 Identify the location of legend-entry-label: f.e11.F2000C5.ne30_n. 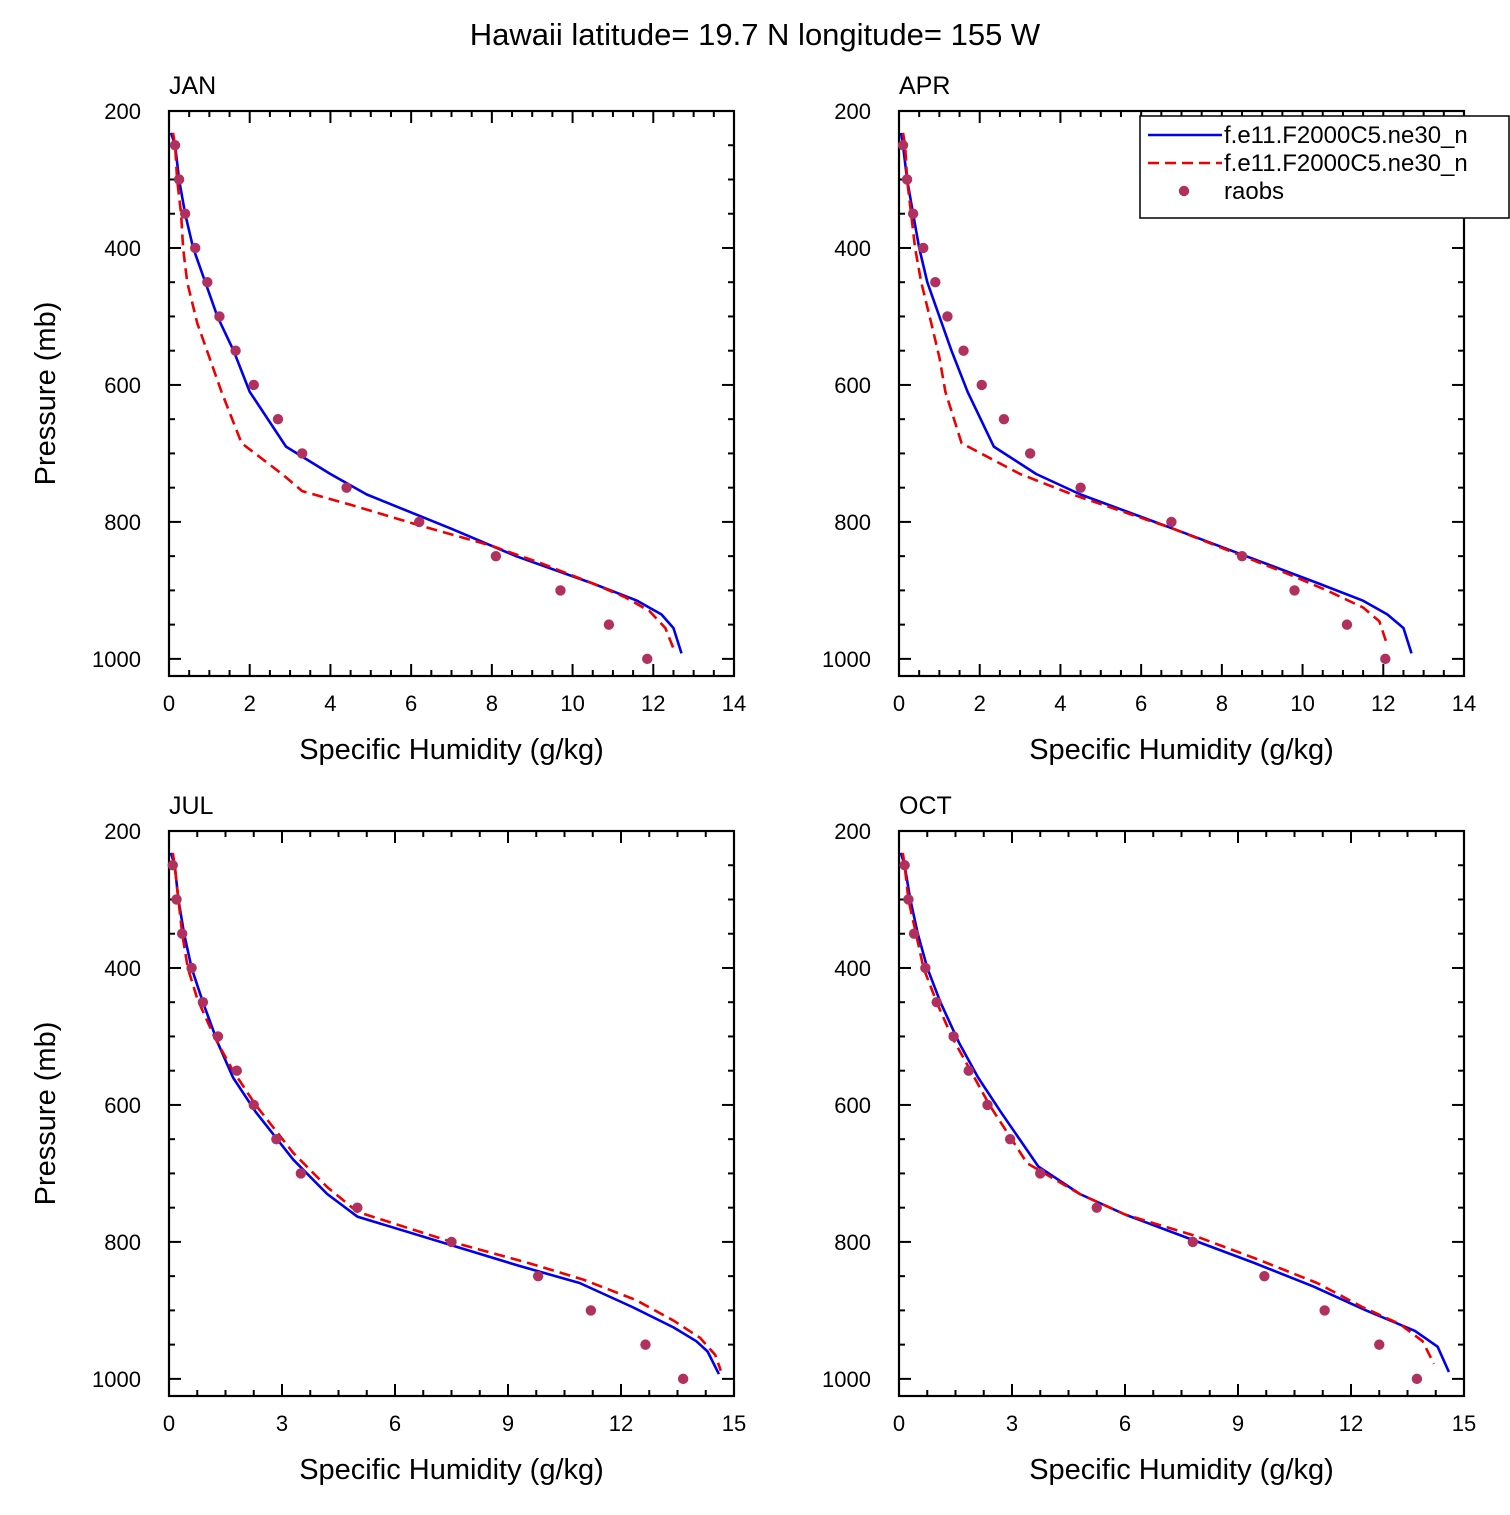
(1346, 135).